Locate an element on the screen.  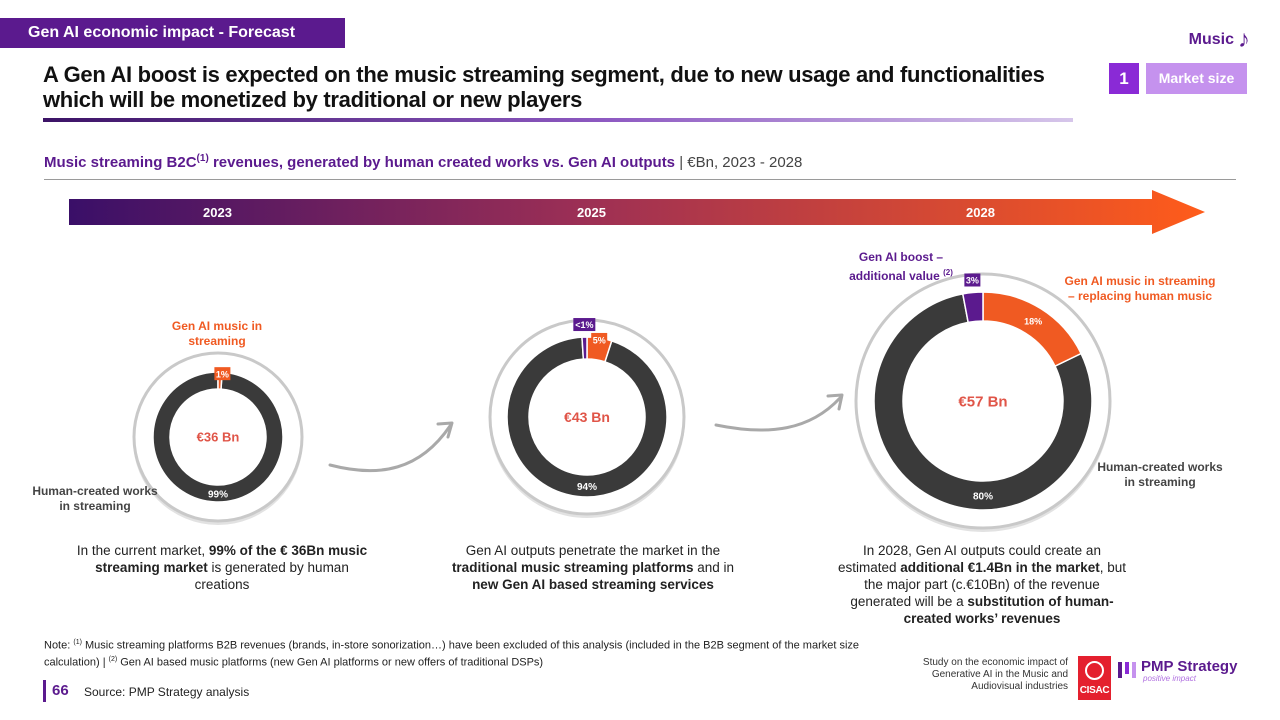
chart-2023-label-genai-bg is located at coordinates (222, 374).